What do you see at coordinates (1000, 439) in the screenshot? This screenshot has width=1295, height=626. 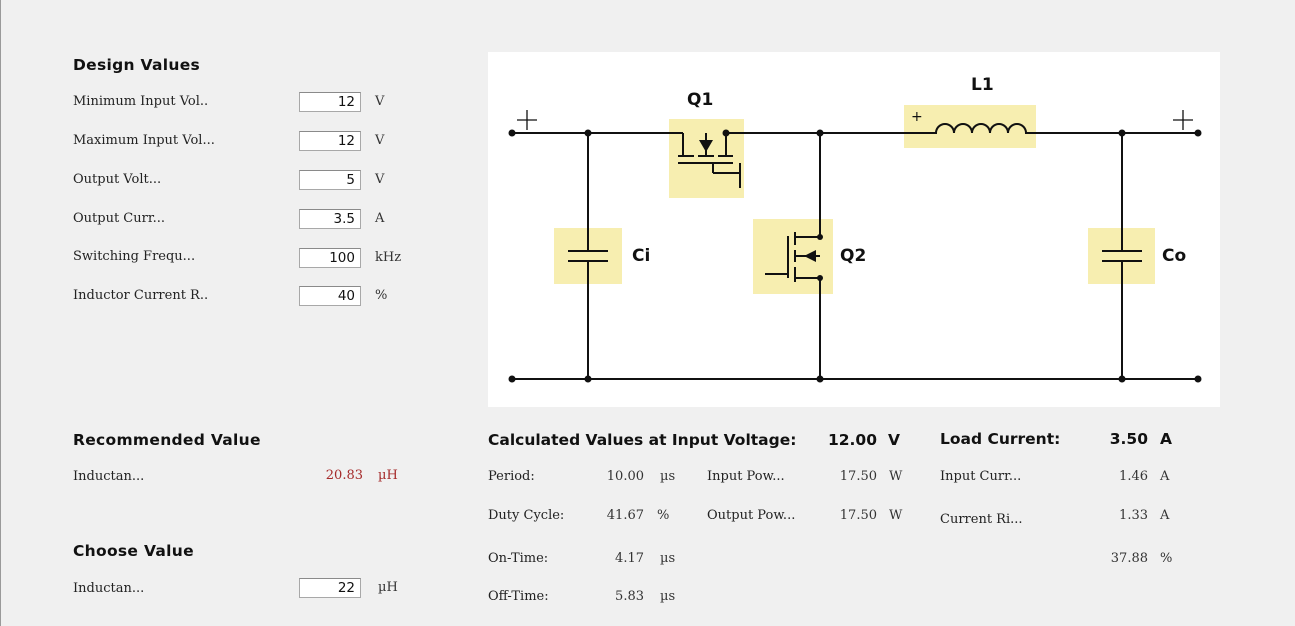 I see `load-current-title: Load Current:` at bounding box center [1000, 439].